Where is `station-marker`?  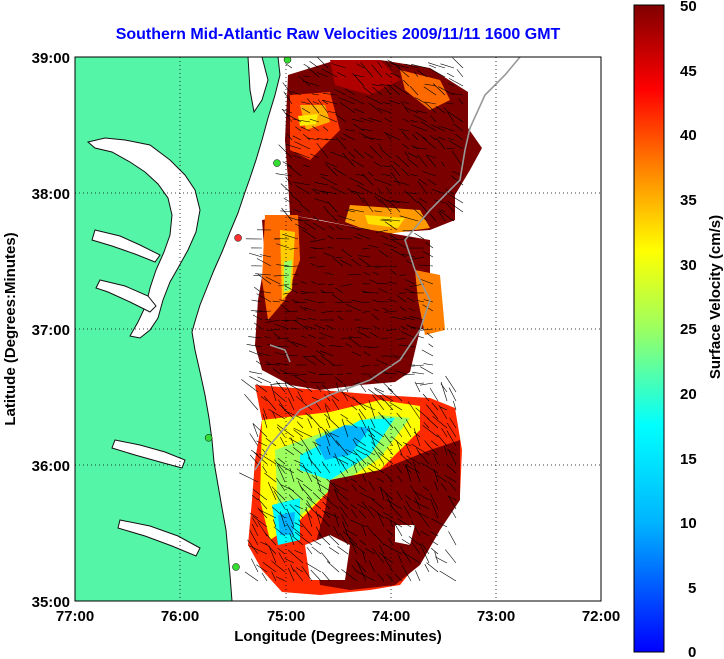
station-marker is located at coordinates (277, 163).